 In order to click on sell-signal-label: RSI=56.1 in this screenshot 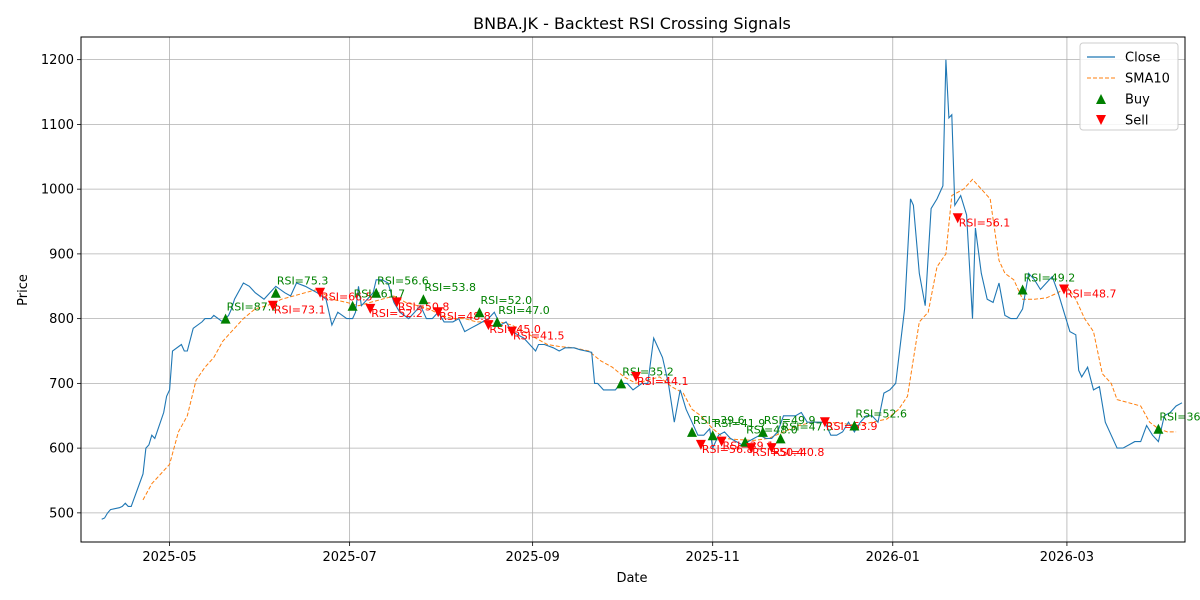, I will do `click(985, 222)`.